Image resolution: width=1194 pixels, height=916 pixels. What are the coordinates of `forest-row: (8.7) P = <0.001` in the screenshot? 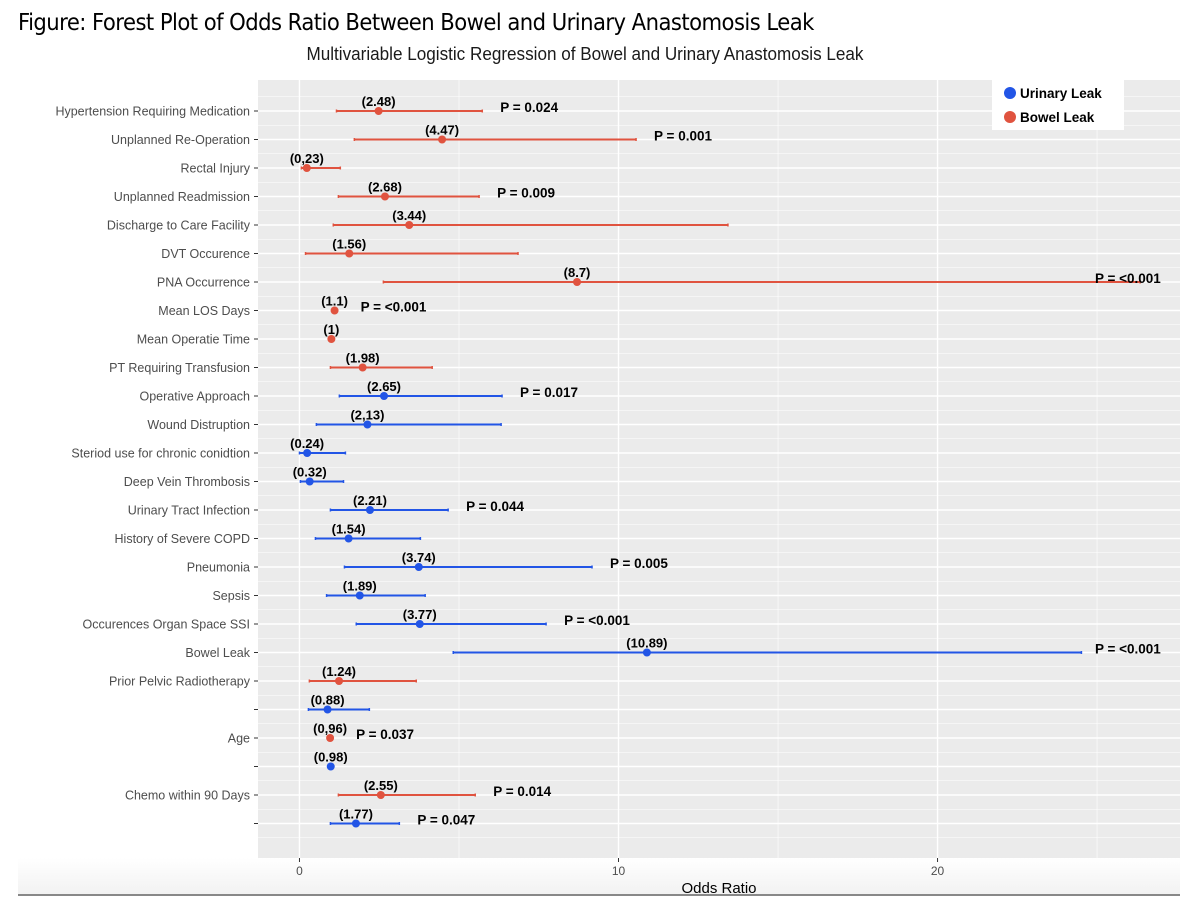 It's located at (771, 275).